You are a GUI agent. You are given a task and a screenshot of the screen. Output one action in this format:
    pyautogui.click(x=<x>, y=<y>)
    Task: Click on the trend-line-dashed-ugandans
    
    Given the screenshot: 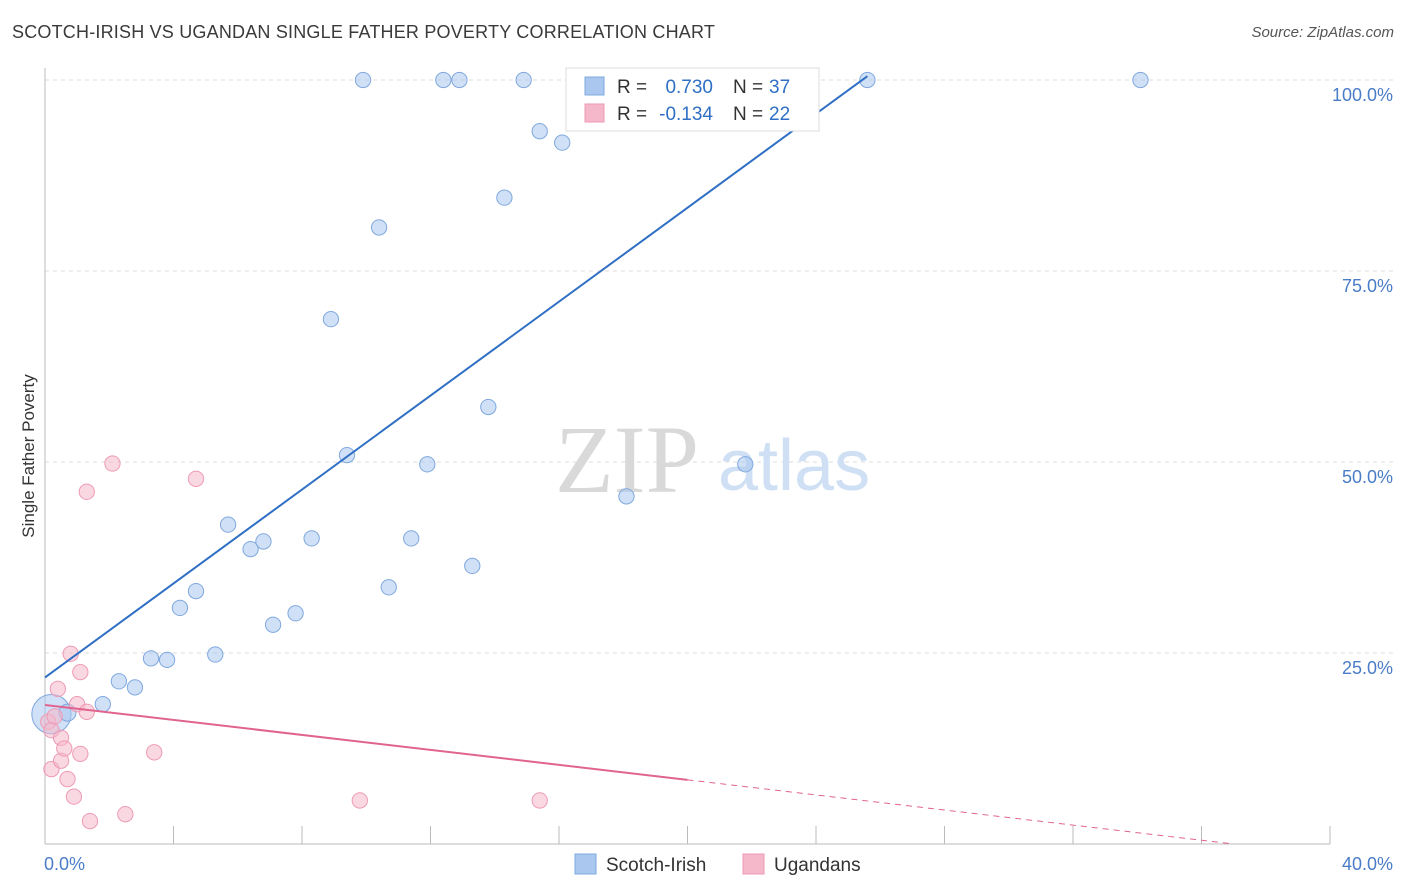 What is the action you would take?
    pyautogui.click(x=960, y=812)
    